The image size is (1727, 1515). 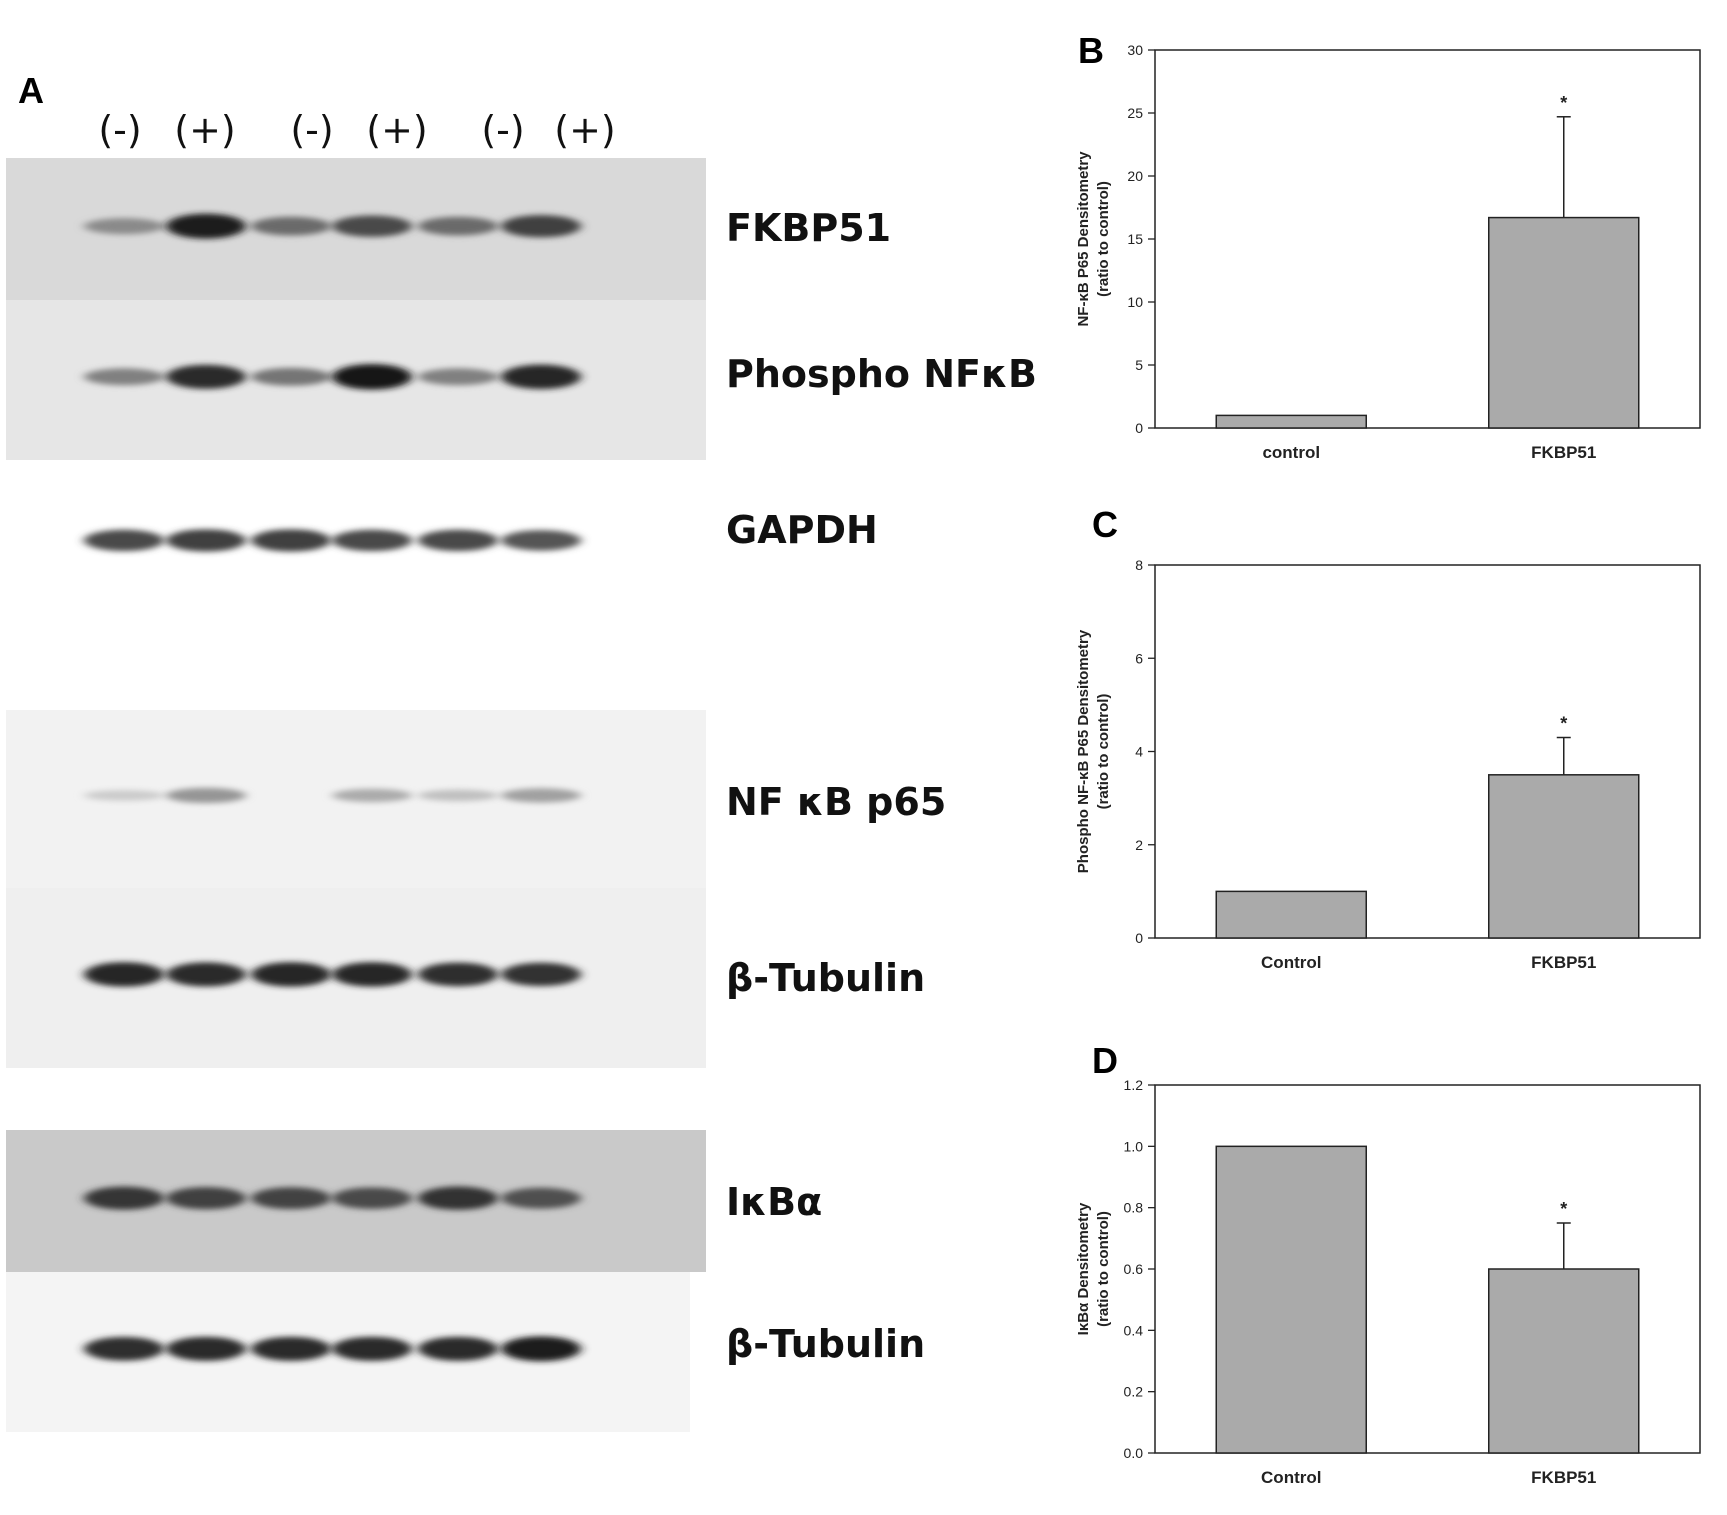 I want to click on y-tick-label: 15, so click(x=1135, y=239).